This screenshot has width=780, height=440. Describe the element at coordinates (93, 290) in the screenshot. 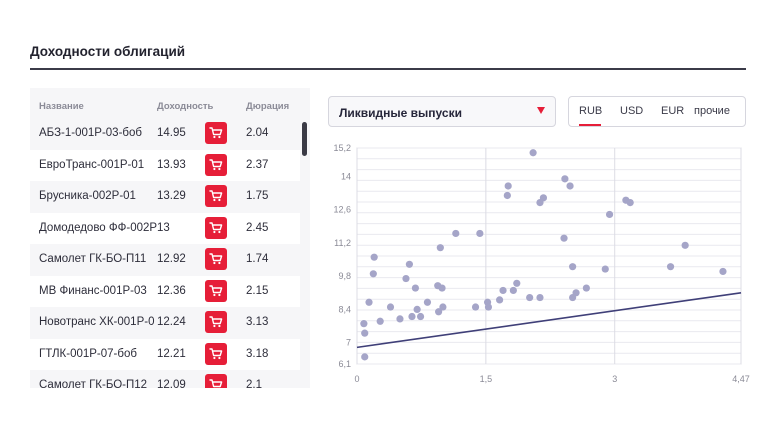

I see `bond-name: МВ Финанс-001Р-03` at that location.